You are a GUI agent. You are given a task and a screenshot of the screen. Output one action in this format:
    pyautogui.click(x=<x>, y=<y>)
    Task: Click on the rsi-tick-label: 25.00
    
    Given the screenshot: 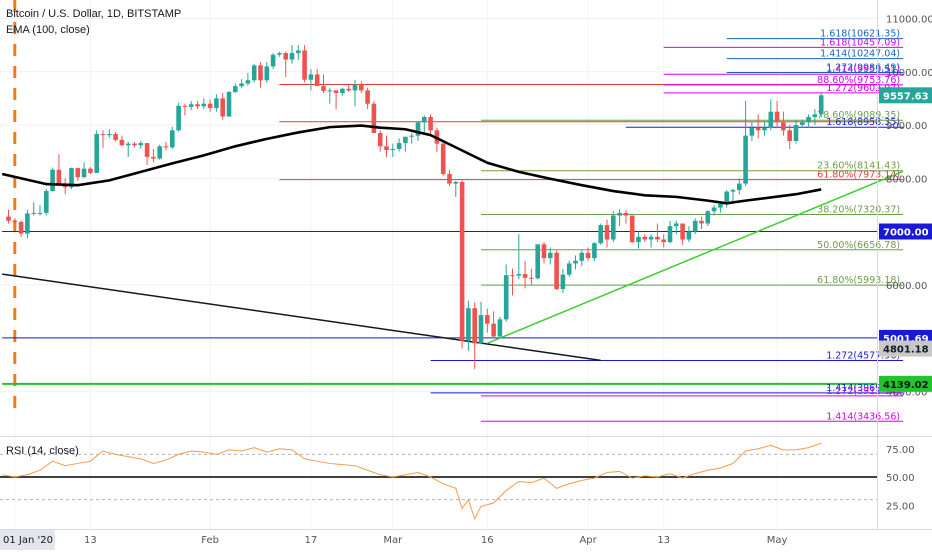 What is the action you would take?
    pyautogui.click(x=900, y=506)
    